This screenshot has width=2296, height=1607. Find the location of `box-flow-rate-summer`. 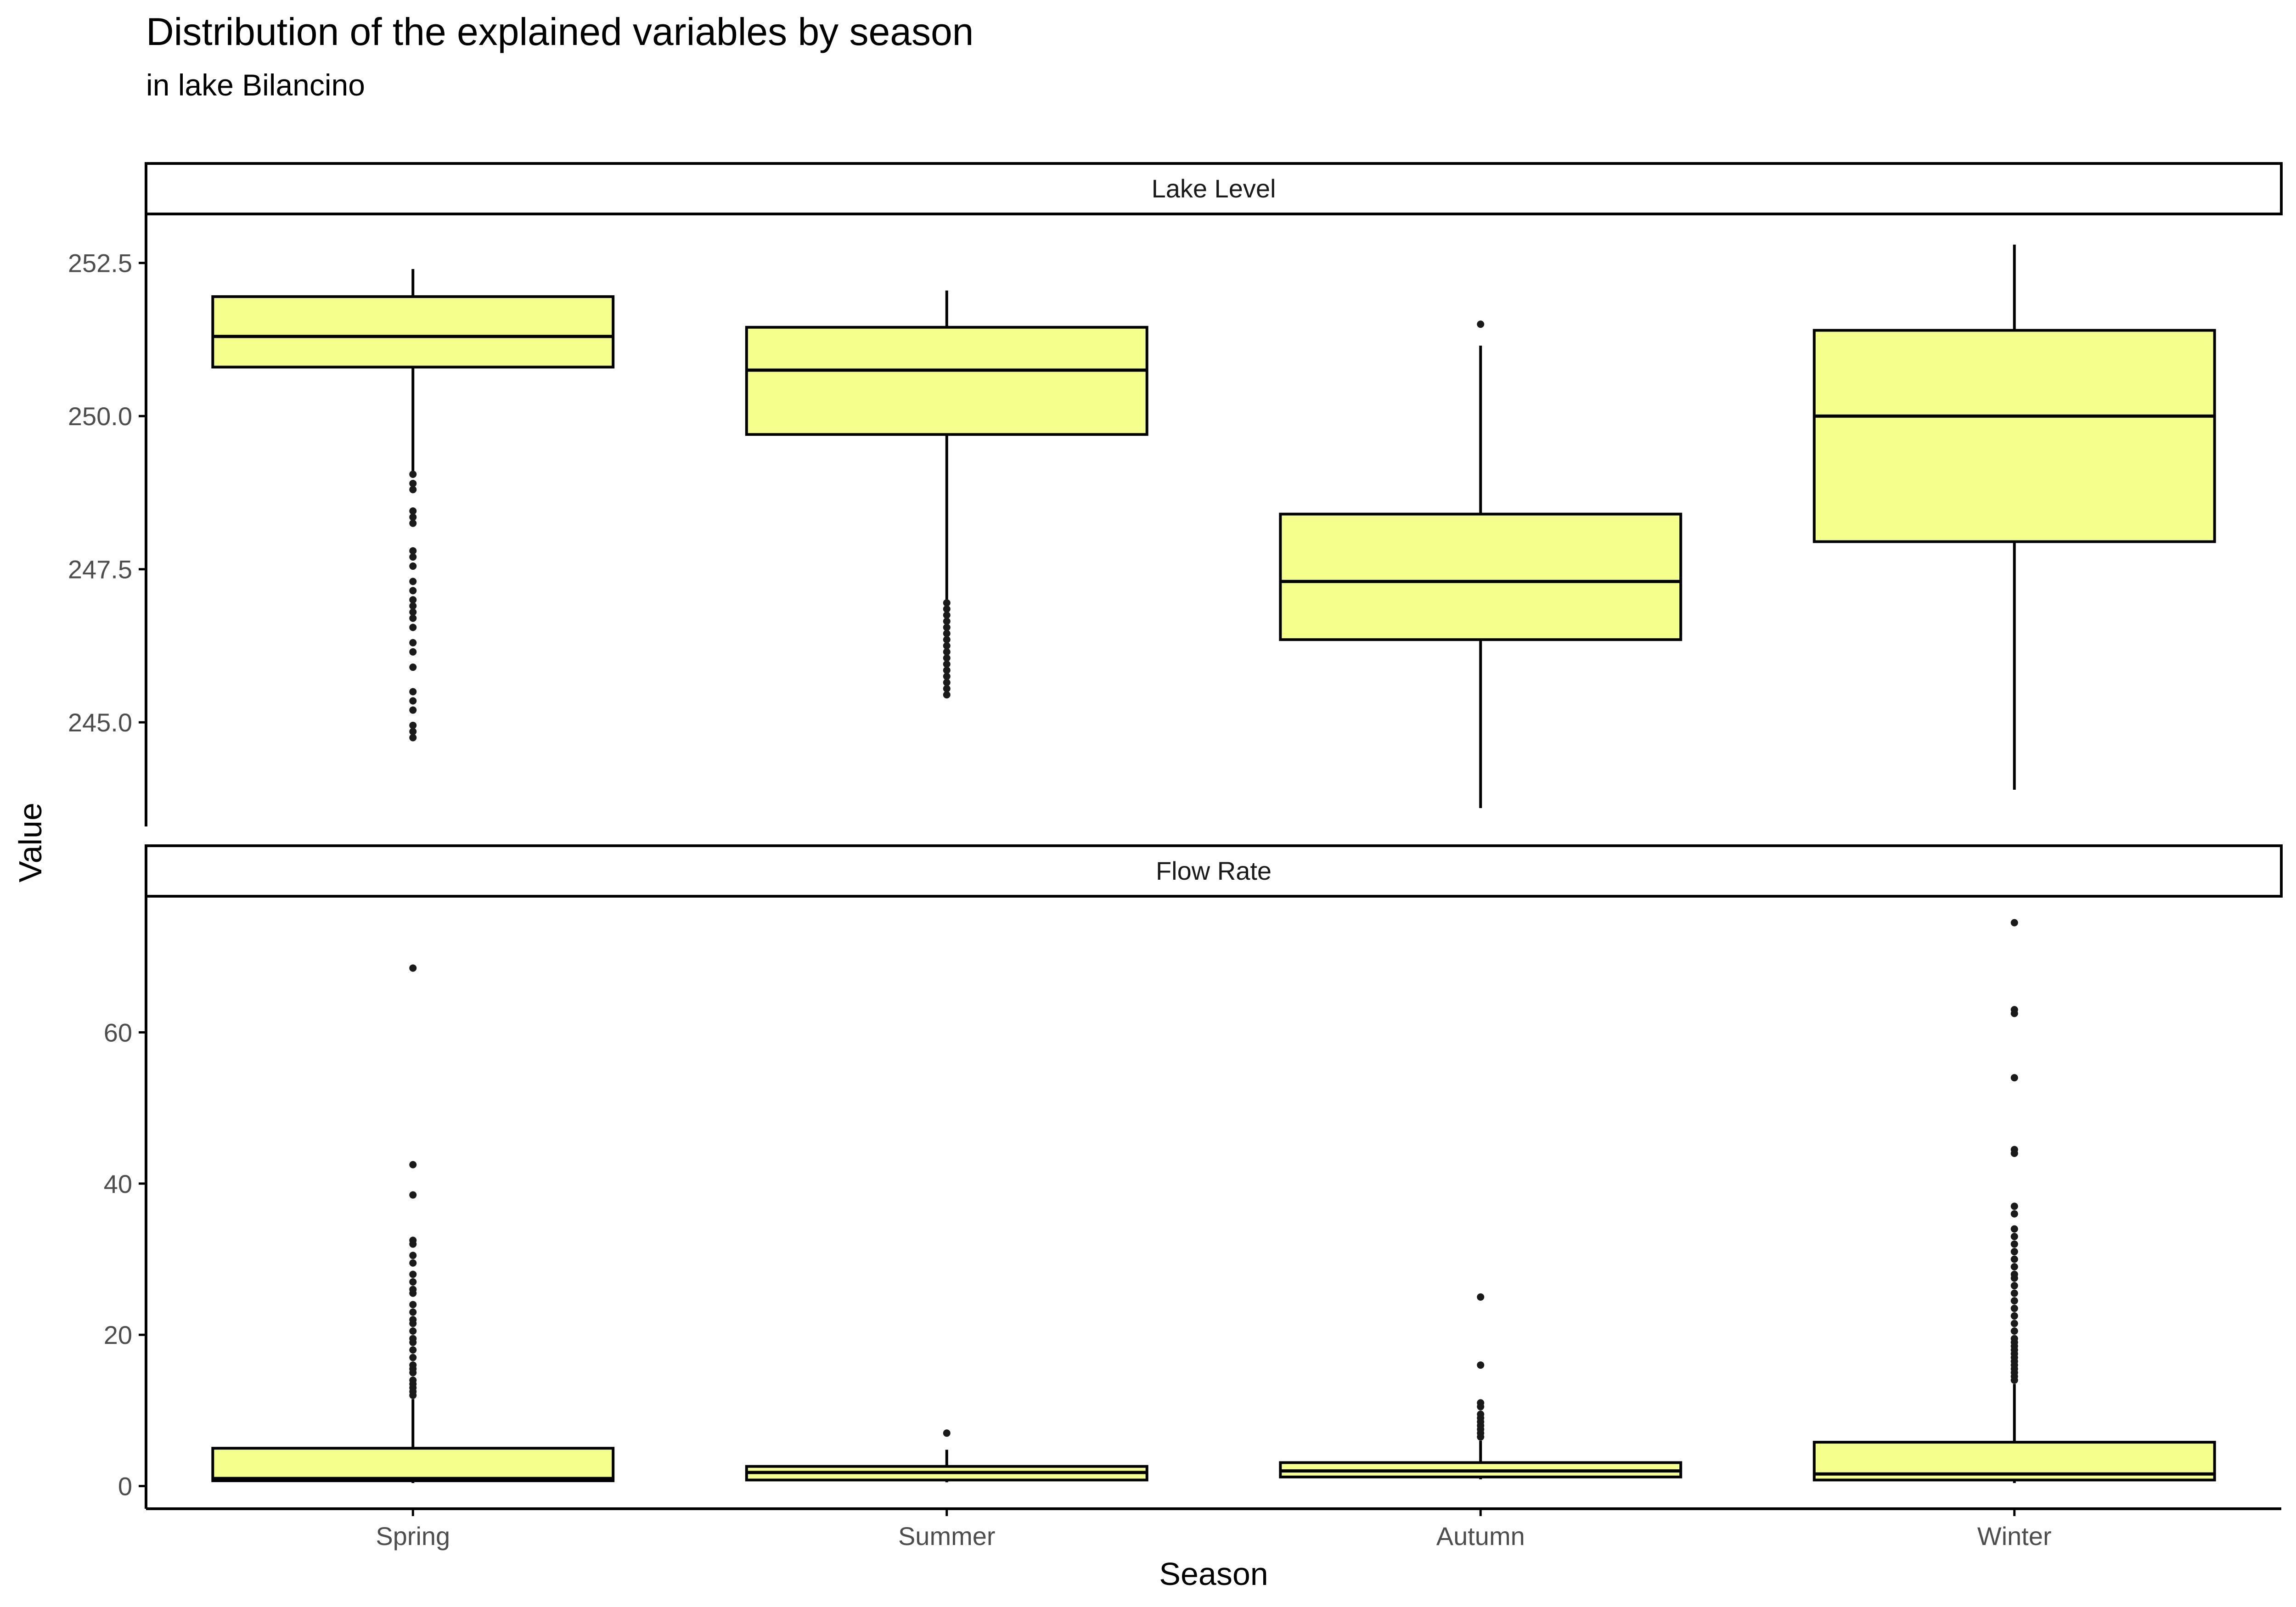

box-flow-rate-summer is located at coordinates (947, 1456).